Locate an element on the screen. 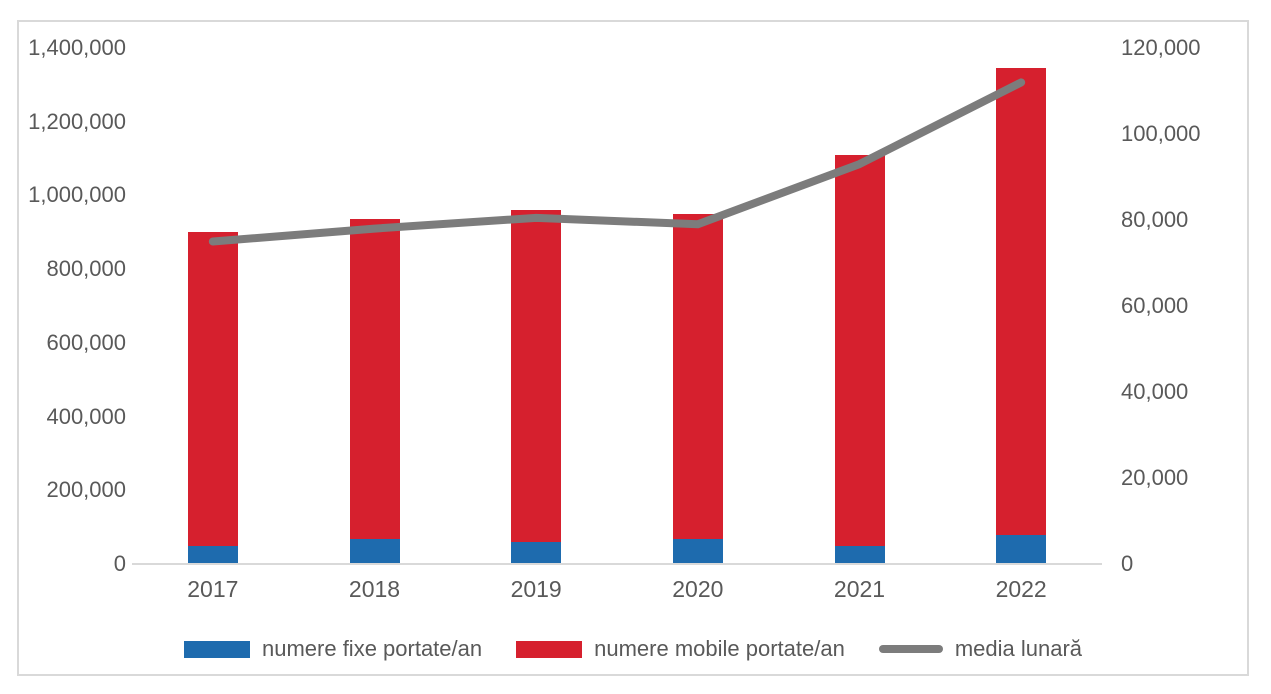 This screenshot has width=1271, height=694. y-axis-left-tick-label: 400,000 is located at coordinates (86, 416).